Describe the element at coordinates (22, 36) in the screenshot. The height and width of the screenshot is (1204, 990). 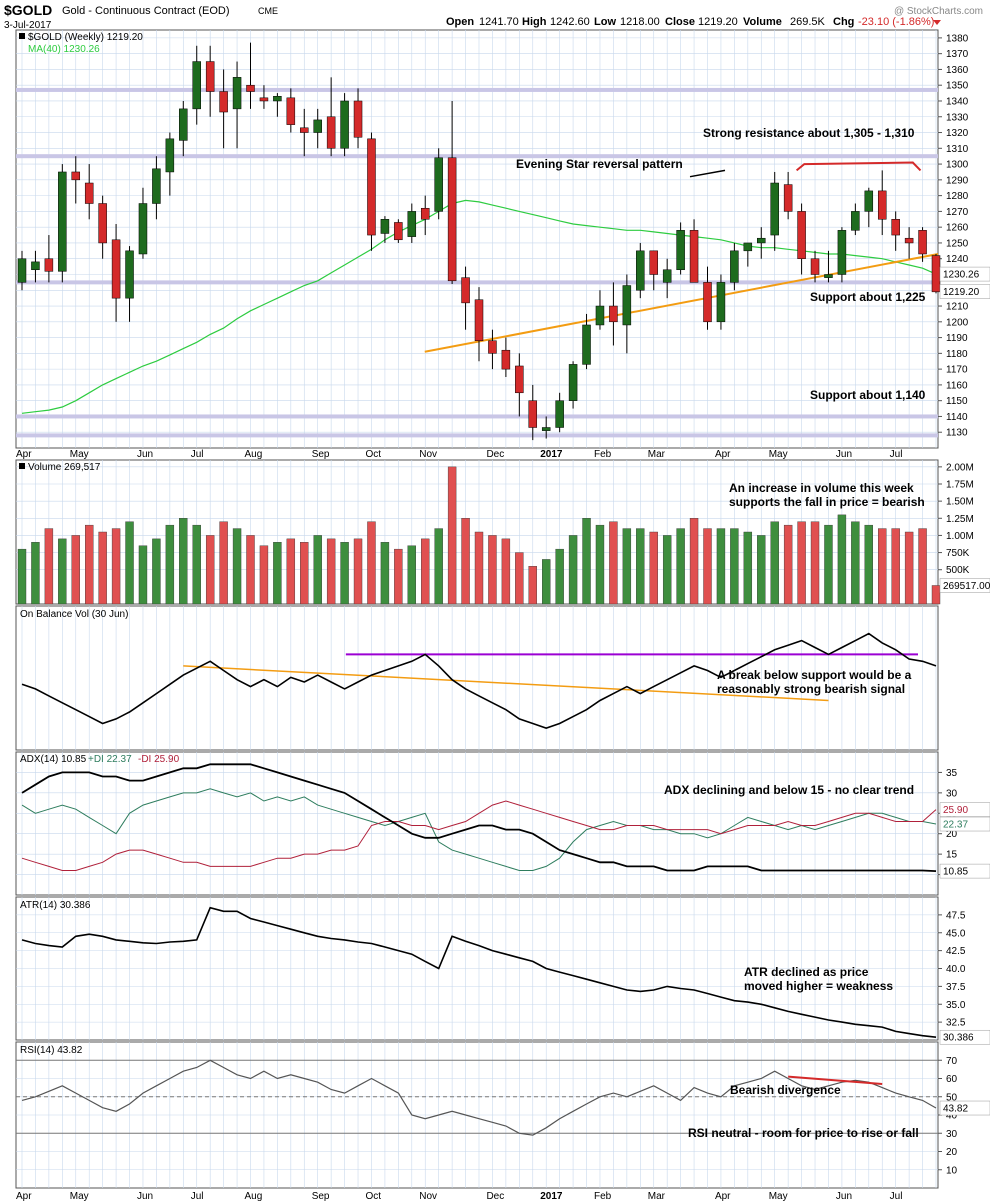
I see `price-legend-swatch` at that location.